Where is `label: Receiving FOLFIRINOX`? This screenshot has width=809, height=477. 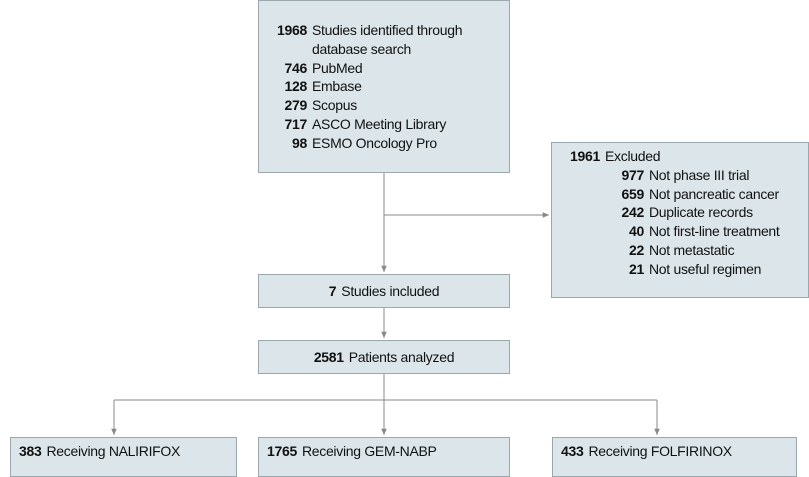
label: Receiving FOLFIRINOX is located at coordinates (660, 451).